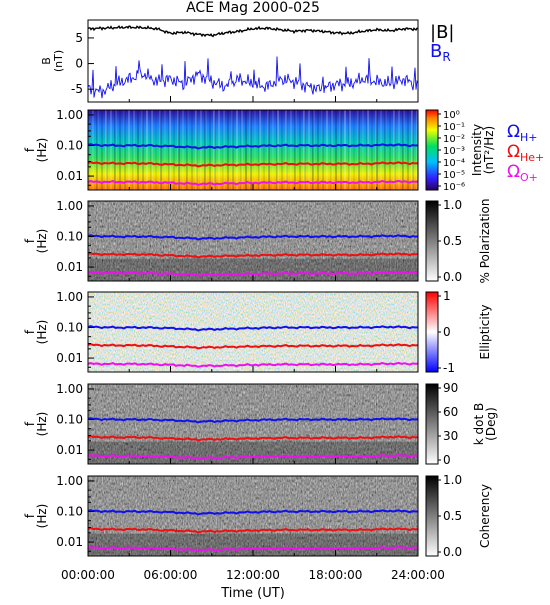 The height and width of the screenshot is (605, 550). I want to click on xtick-label: 24:00:00, so click(418, 575).